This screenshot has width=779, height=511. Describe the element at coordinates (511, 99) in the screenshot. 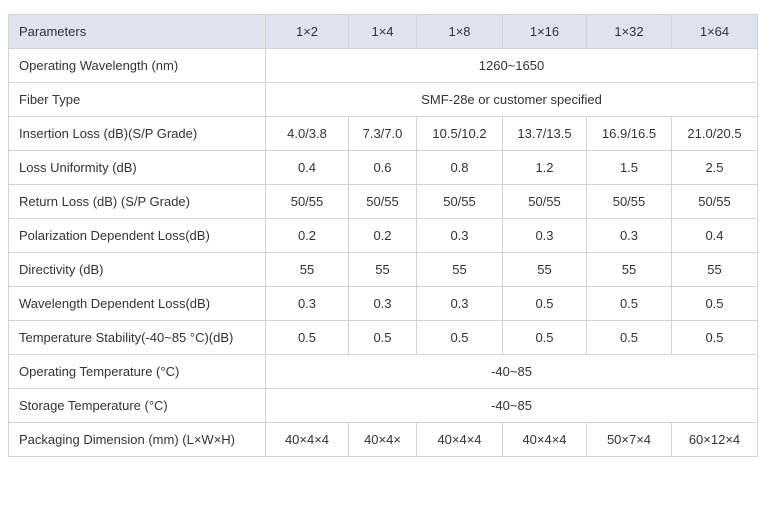

I see `cell: SMF-28e or customer specified` at that location.